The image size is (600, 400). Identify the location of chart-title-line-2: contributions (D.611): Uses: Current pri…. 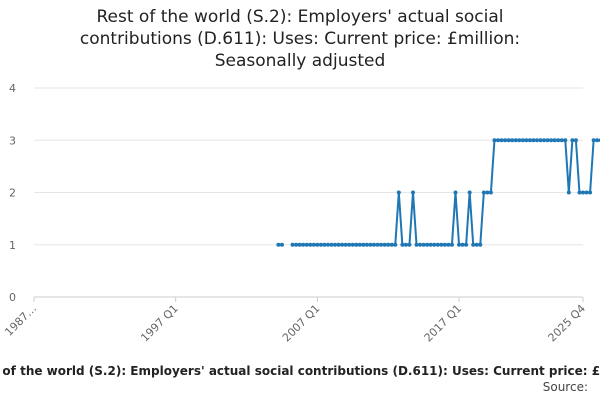
(300, 39).